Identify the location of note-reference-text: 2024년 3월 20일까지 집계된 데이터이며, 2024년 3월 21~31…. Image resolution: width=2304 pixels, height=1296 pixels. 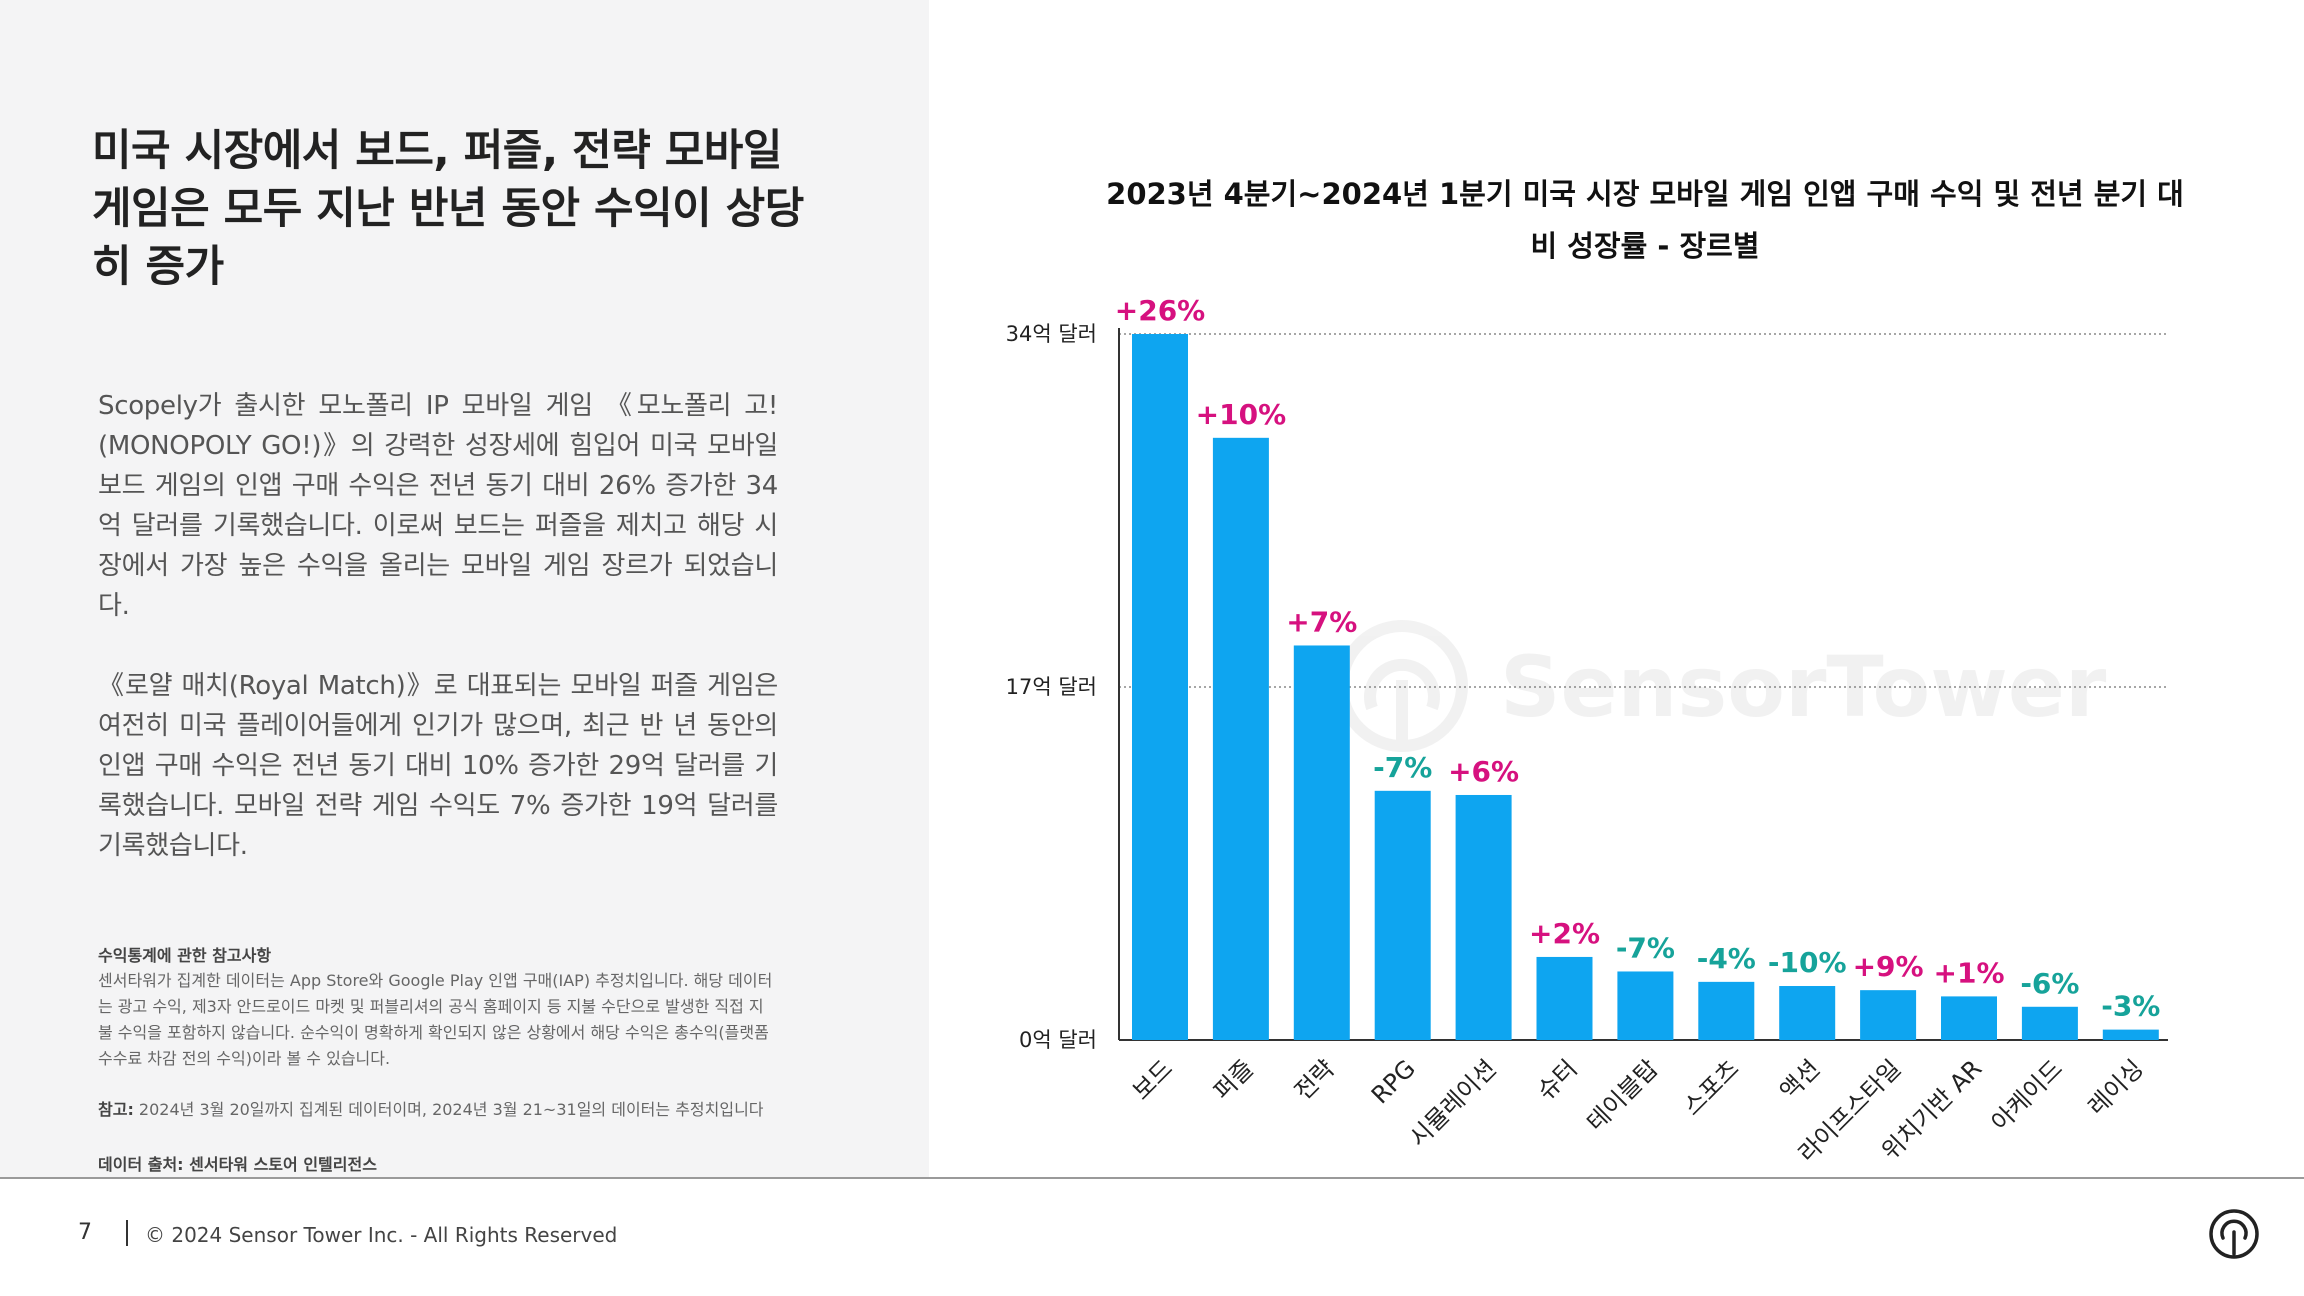
(448, 1109).